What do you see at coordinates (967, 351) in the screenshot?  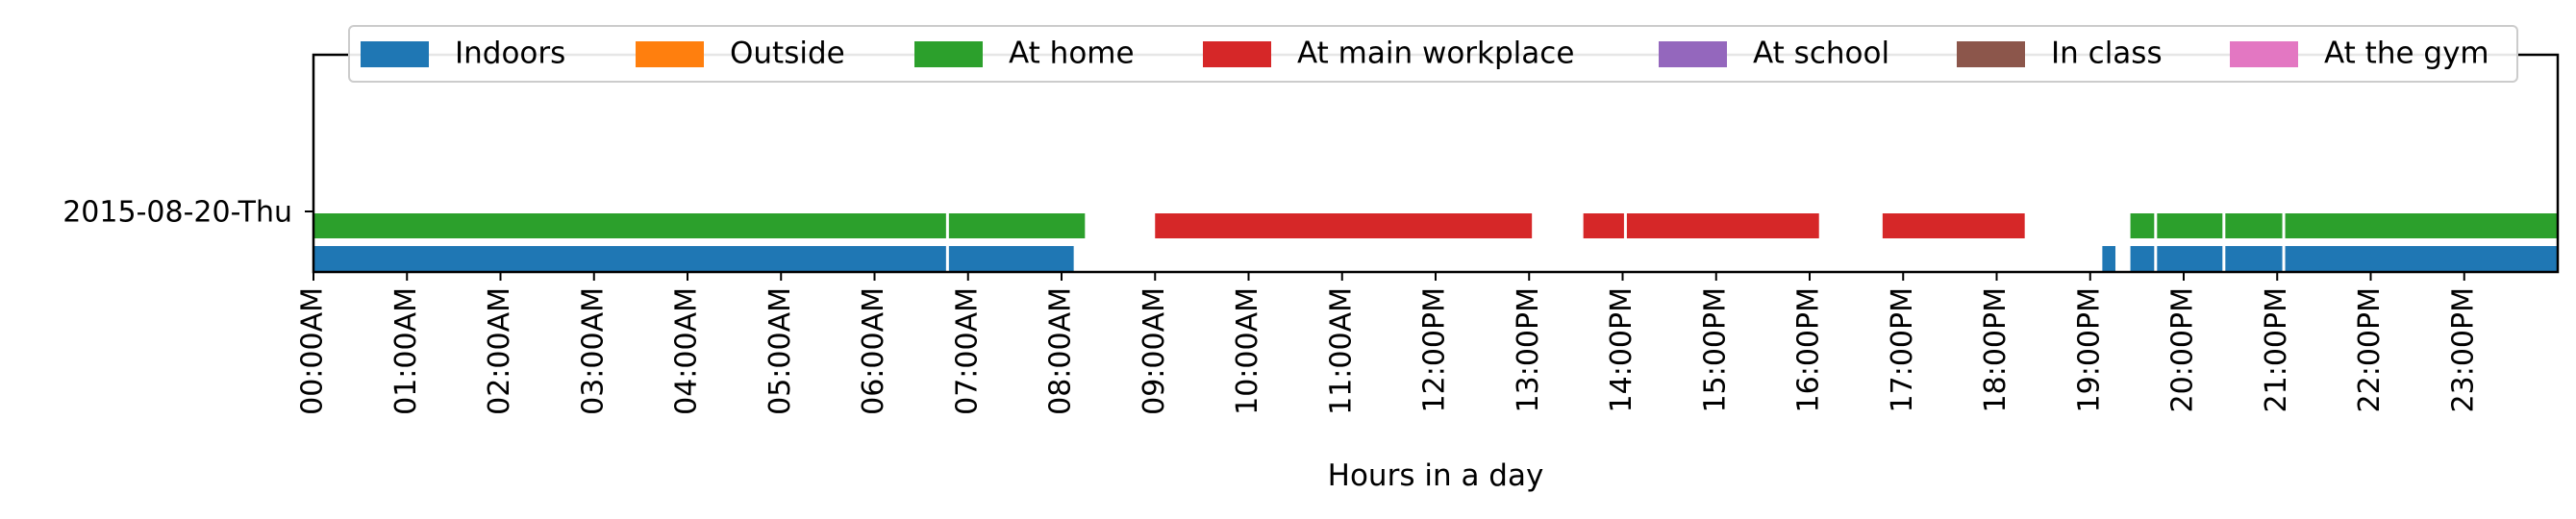 I see `x-tick-label: 07:00AM` at bounding box center [967, 351].